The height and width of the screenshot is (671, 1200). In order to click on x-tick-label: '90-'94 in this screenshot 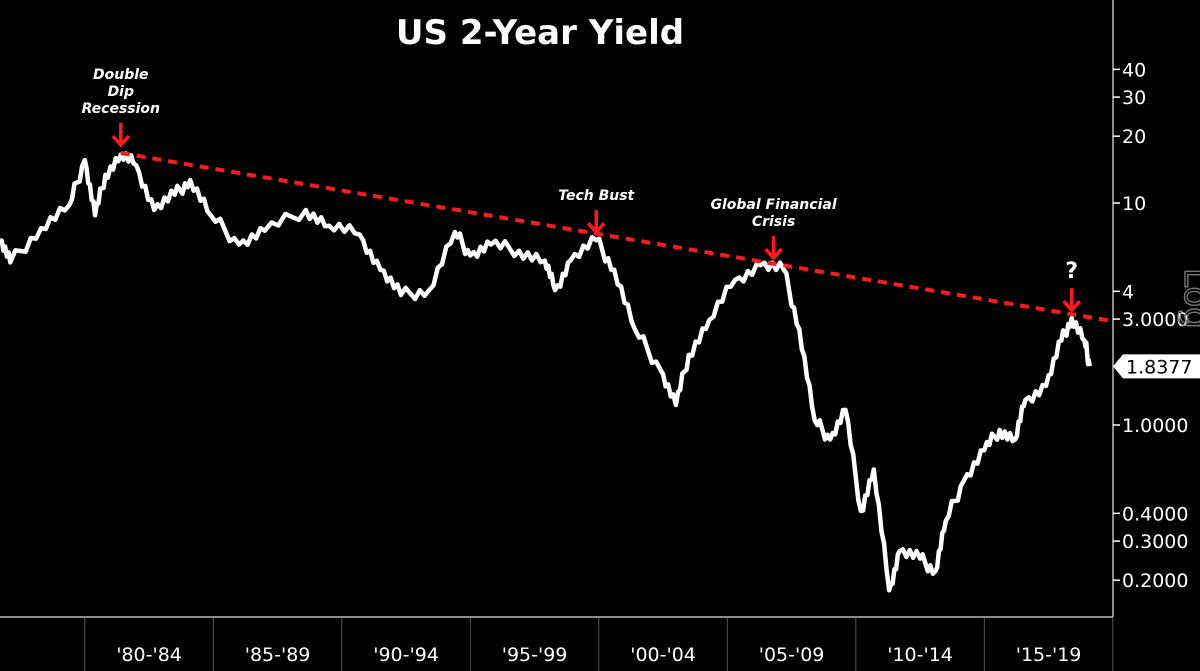, I will do `click(406, 655)`.